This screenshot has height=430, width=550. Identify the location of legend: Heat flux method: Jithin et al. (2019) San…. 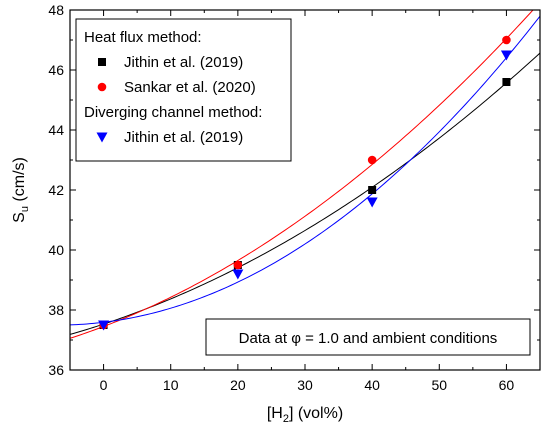
(183, 90).